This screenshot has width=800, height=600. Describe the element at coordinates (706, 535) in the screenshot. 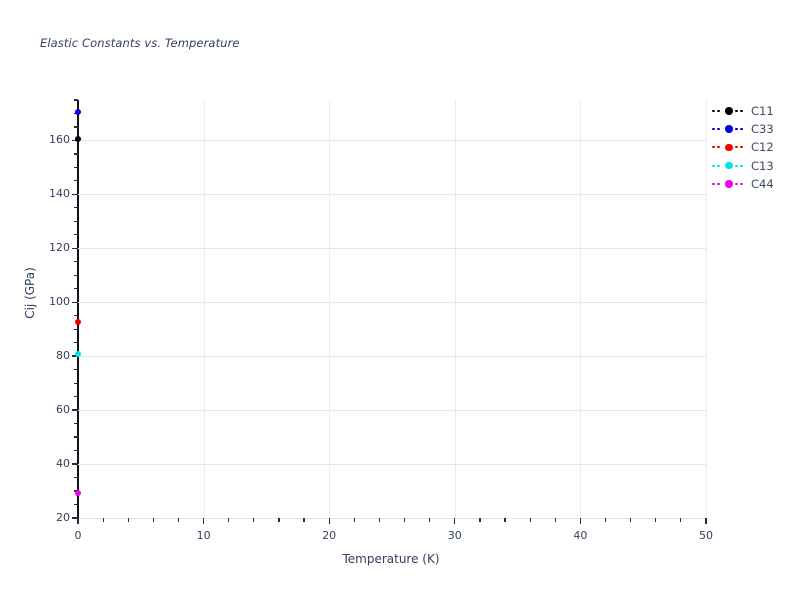

I see `x-tick-label: 50` at that location.